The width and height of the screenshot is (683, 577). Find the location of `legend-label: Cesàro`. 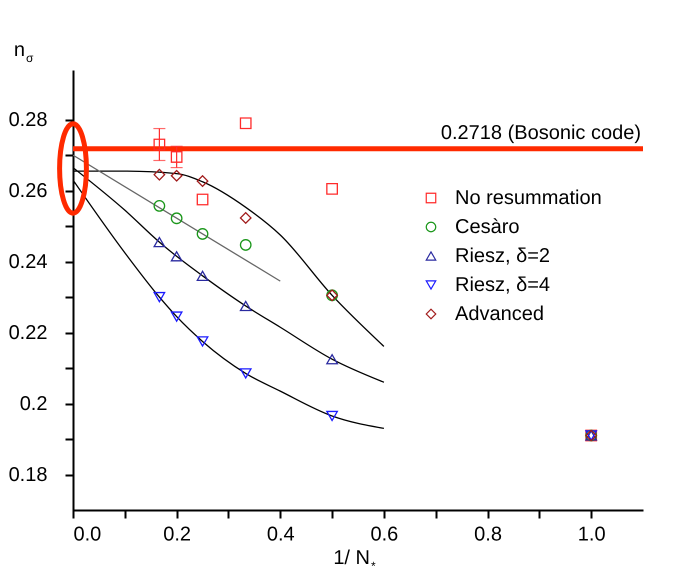

legend-label: Cesàro is located at coordinates (487, 227).